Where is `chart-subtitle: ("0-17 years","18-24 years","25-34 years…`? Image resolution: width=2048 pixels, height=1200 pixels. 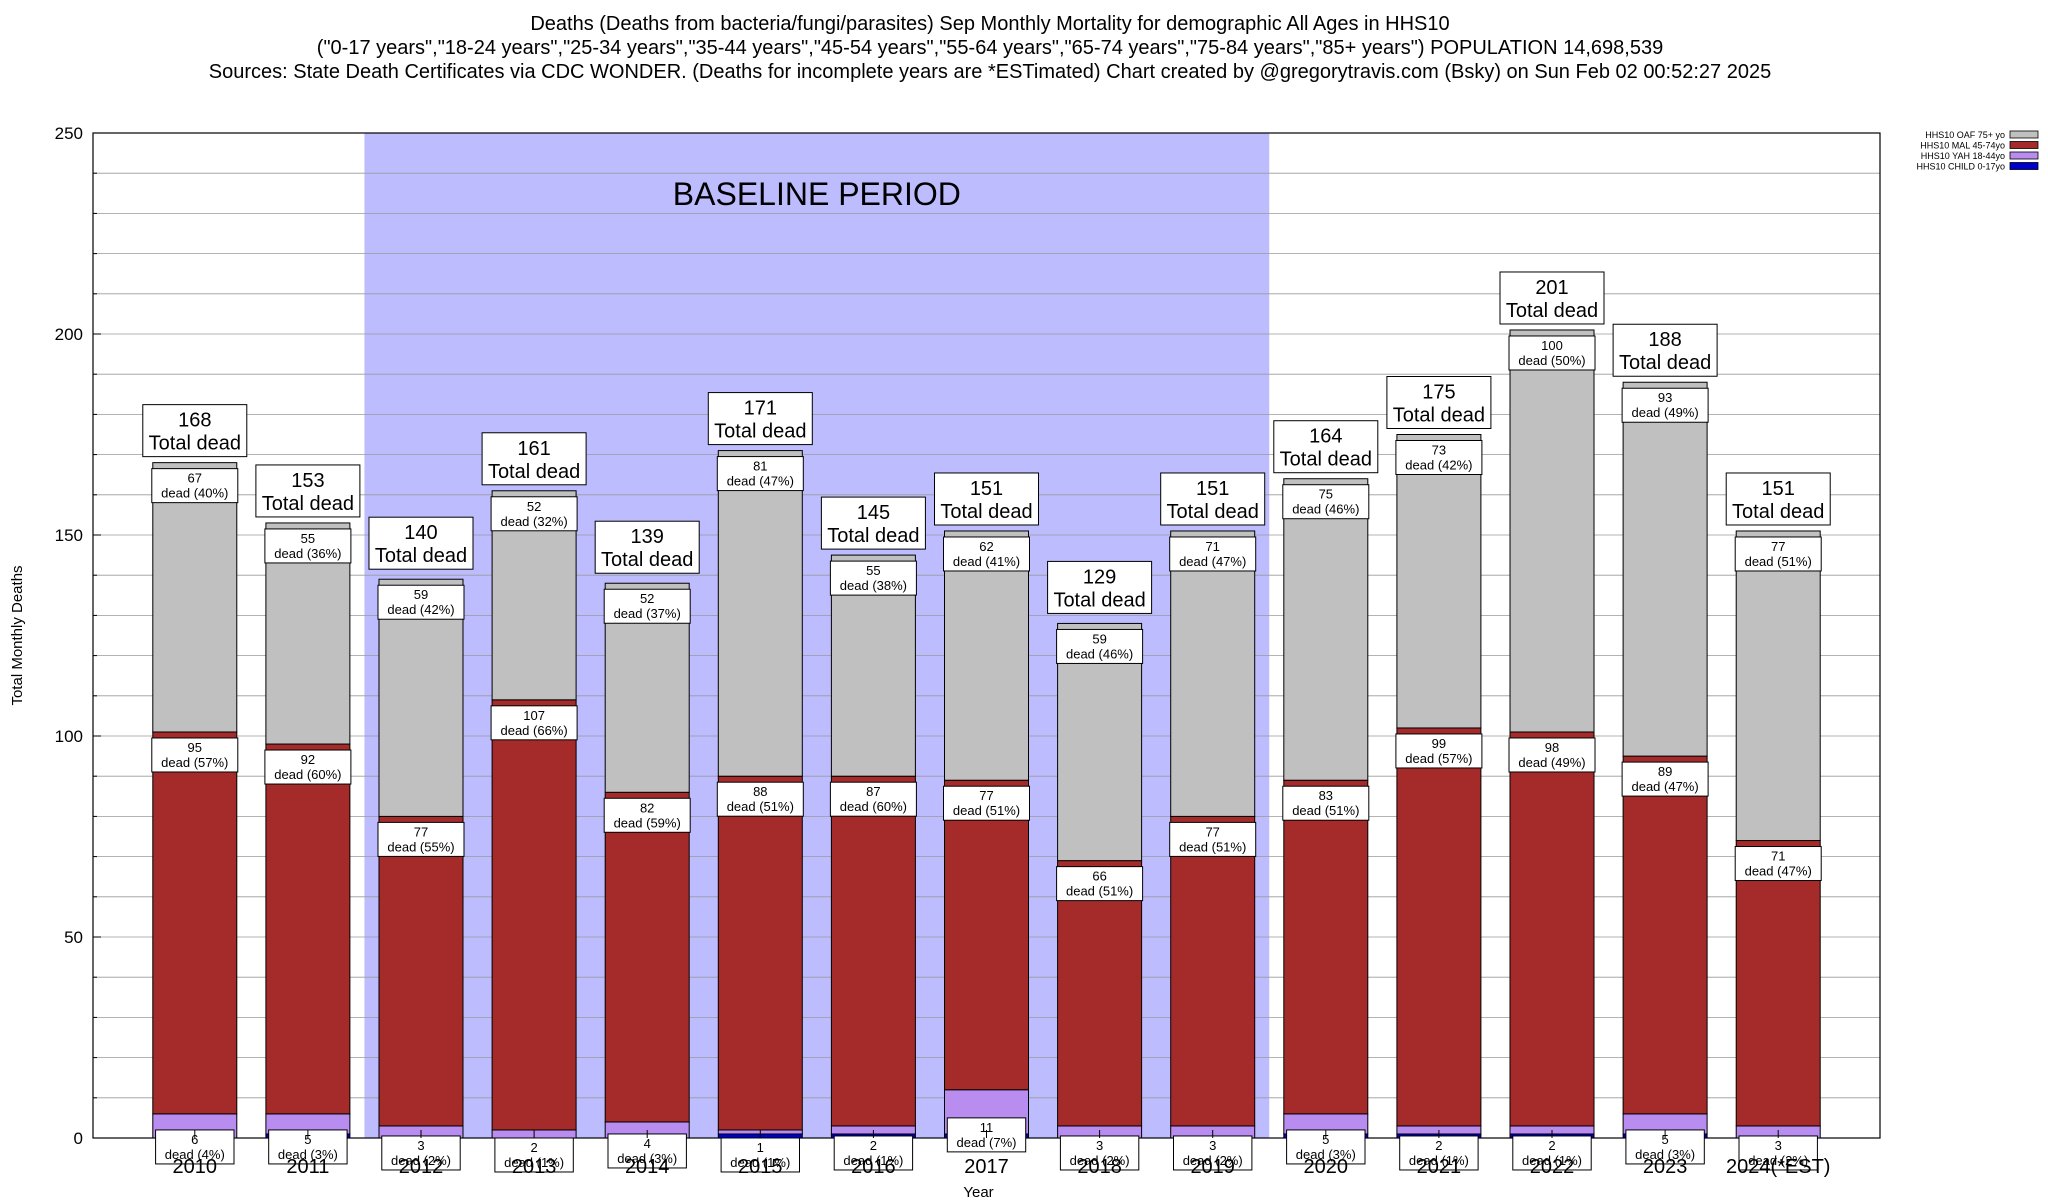 chart-subtitle: ("0-17 years","18-24 years","25-34 years… is located at coordinates (990, 48).